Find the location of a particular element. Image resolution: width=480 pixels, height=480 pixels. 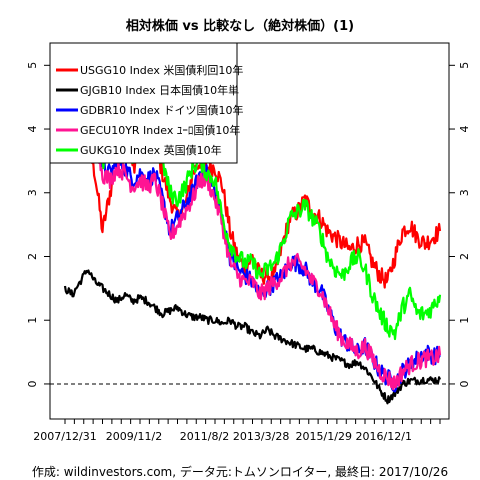

y-axis-right: 0 1 2 3 4 5 is located at coordinates (459, 224).